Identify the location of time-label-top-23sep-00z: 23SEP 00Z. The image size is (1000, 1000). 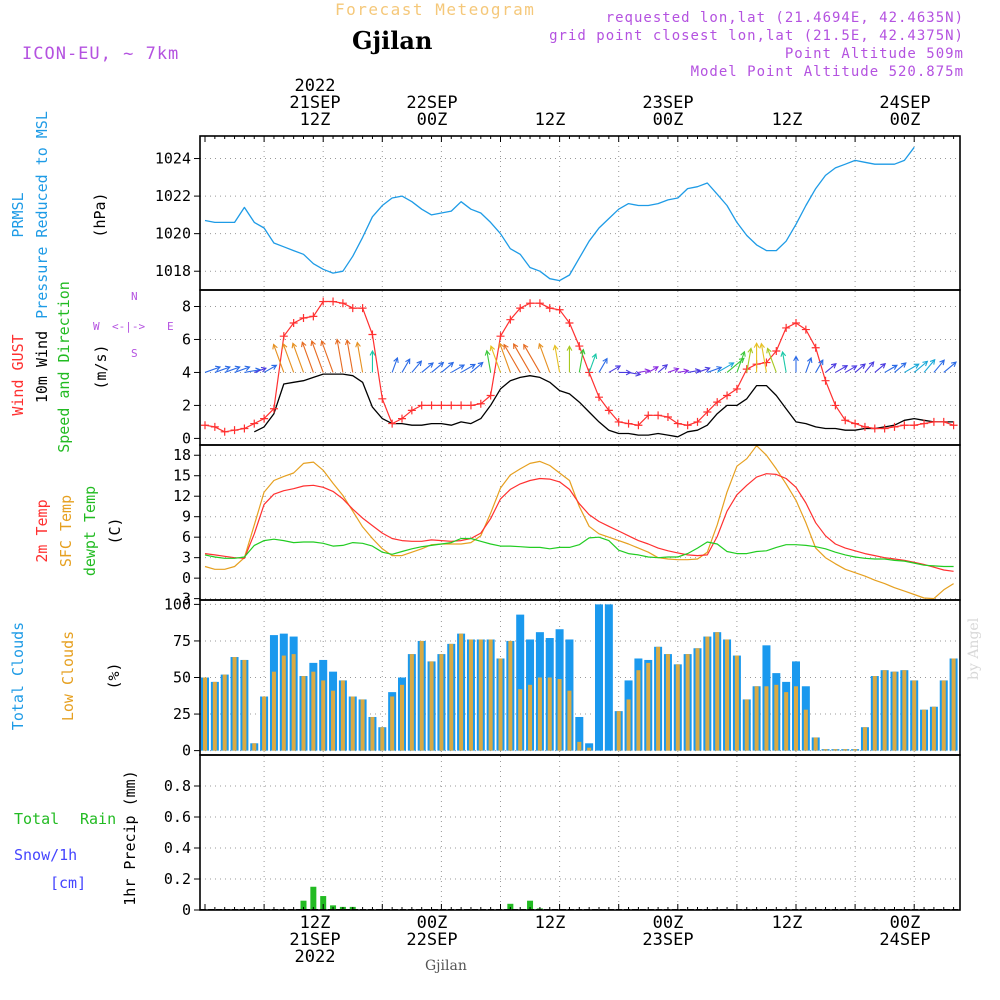
(668, 112).